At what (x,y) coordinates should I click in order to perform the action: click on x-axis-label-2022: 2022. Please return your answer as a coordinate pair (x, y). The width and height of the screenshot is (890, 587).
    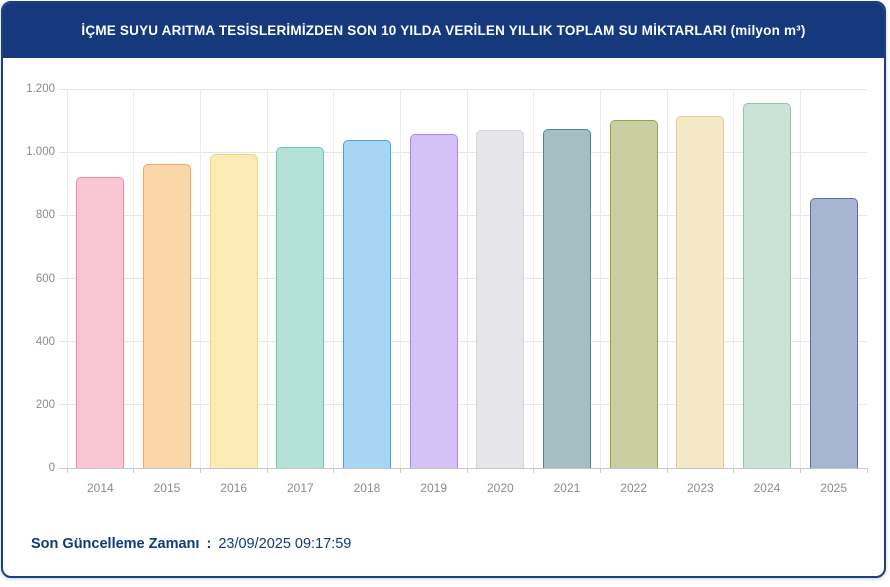
    Looking at the image, I should click on (633, 488).